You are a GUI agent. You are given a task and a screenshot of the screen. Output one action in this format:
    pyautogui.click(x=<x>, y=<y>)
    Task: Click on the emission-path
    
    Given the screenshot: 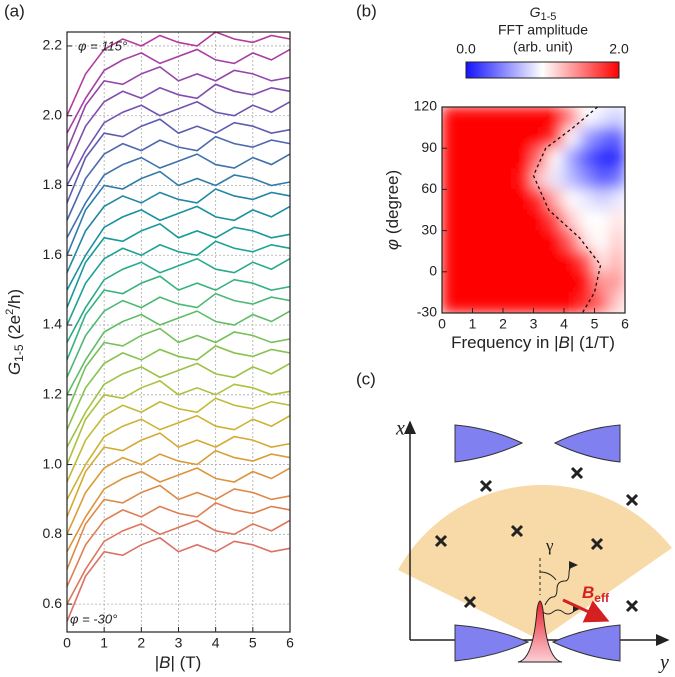 What is the action you would take?
    pyautogui.click(x=561, y=583)
    